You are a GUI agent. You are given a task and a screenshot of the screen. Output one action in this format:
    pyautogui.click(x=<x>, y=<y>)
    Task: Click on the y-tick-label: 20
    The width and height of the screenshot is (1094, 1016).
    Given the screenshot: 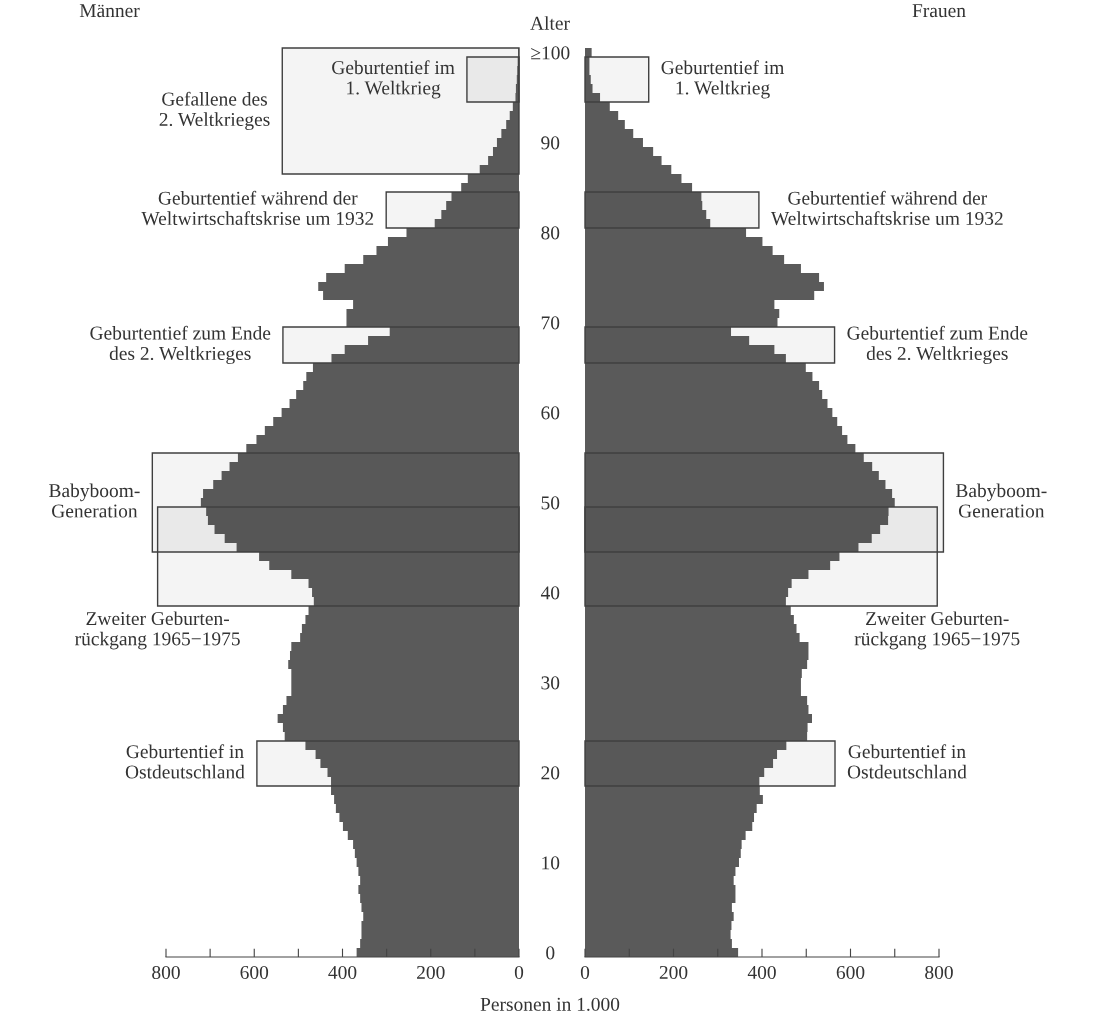 What is the action you would take?
    pyautogui.click(x=550, y=773)
    